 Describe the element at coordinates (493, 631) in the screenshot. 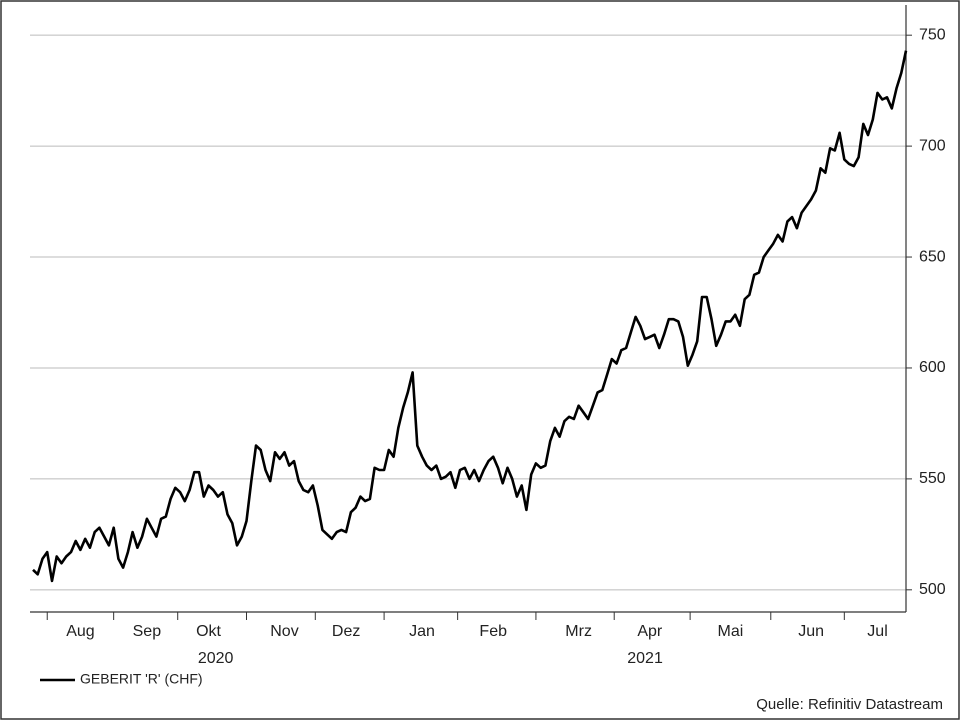

I see `x-tick-label: Feb` at that location.